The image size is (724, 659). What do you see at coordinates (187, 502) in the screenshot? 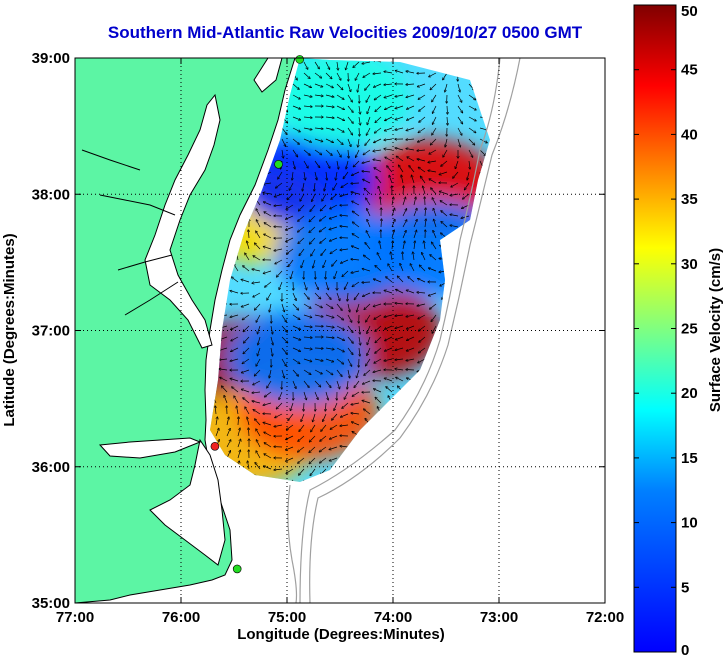
I see `pamlico-sound` at bounding box center [187, 502].